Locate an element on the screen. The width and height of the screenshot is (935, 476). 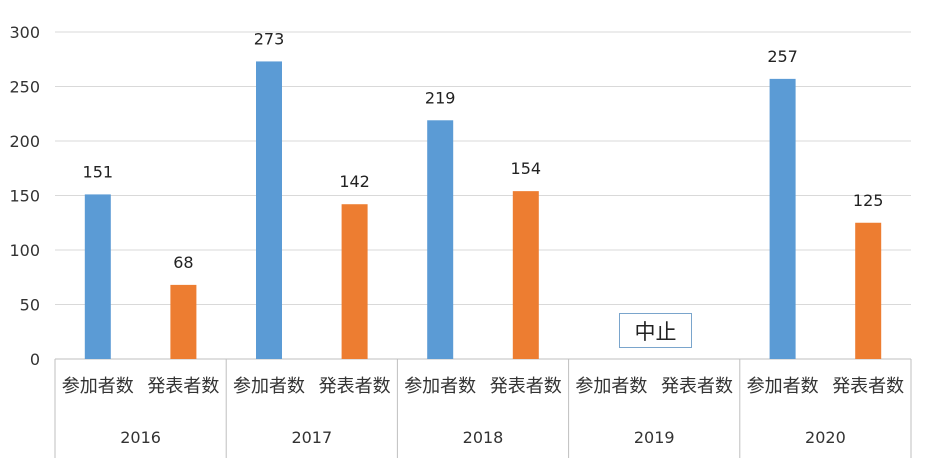
year-label: 2019 is located at coordinates (654, 437).